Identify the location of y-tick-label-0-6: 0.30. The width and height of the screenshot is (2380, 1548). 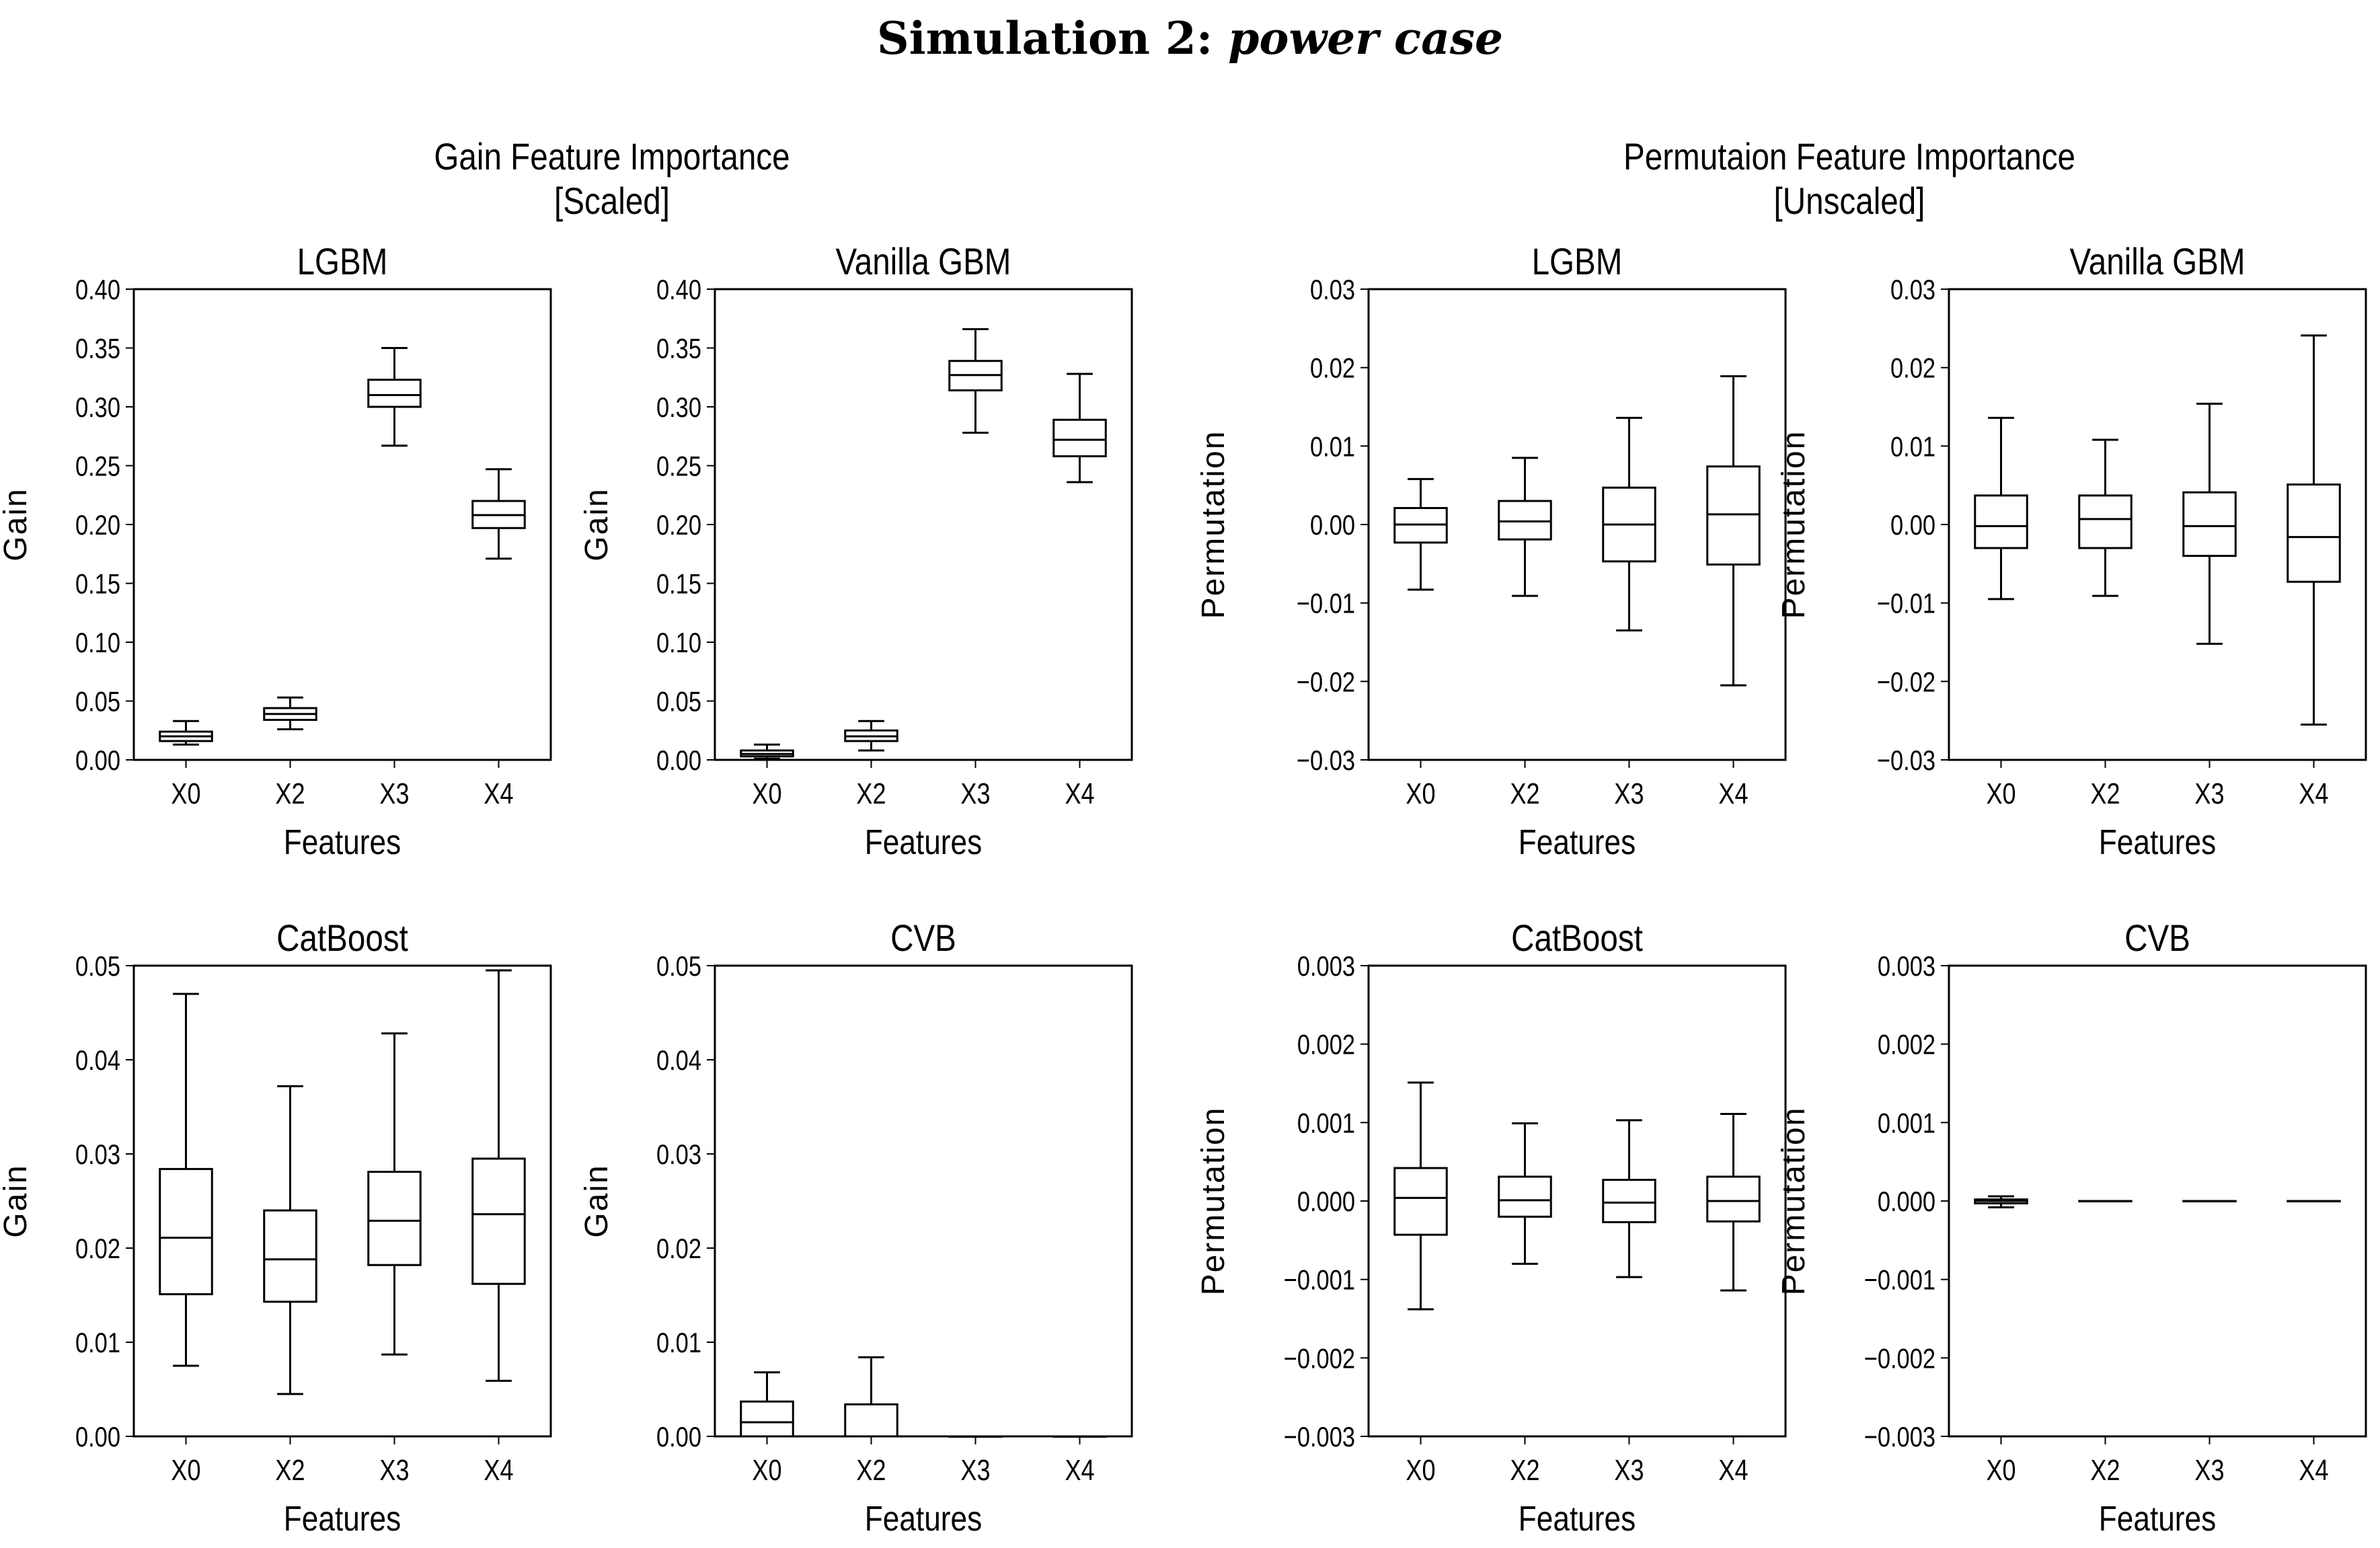
(97, 408).